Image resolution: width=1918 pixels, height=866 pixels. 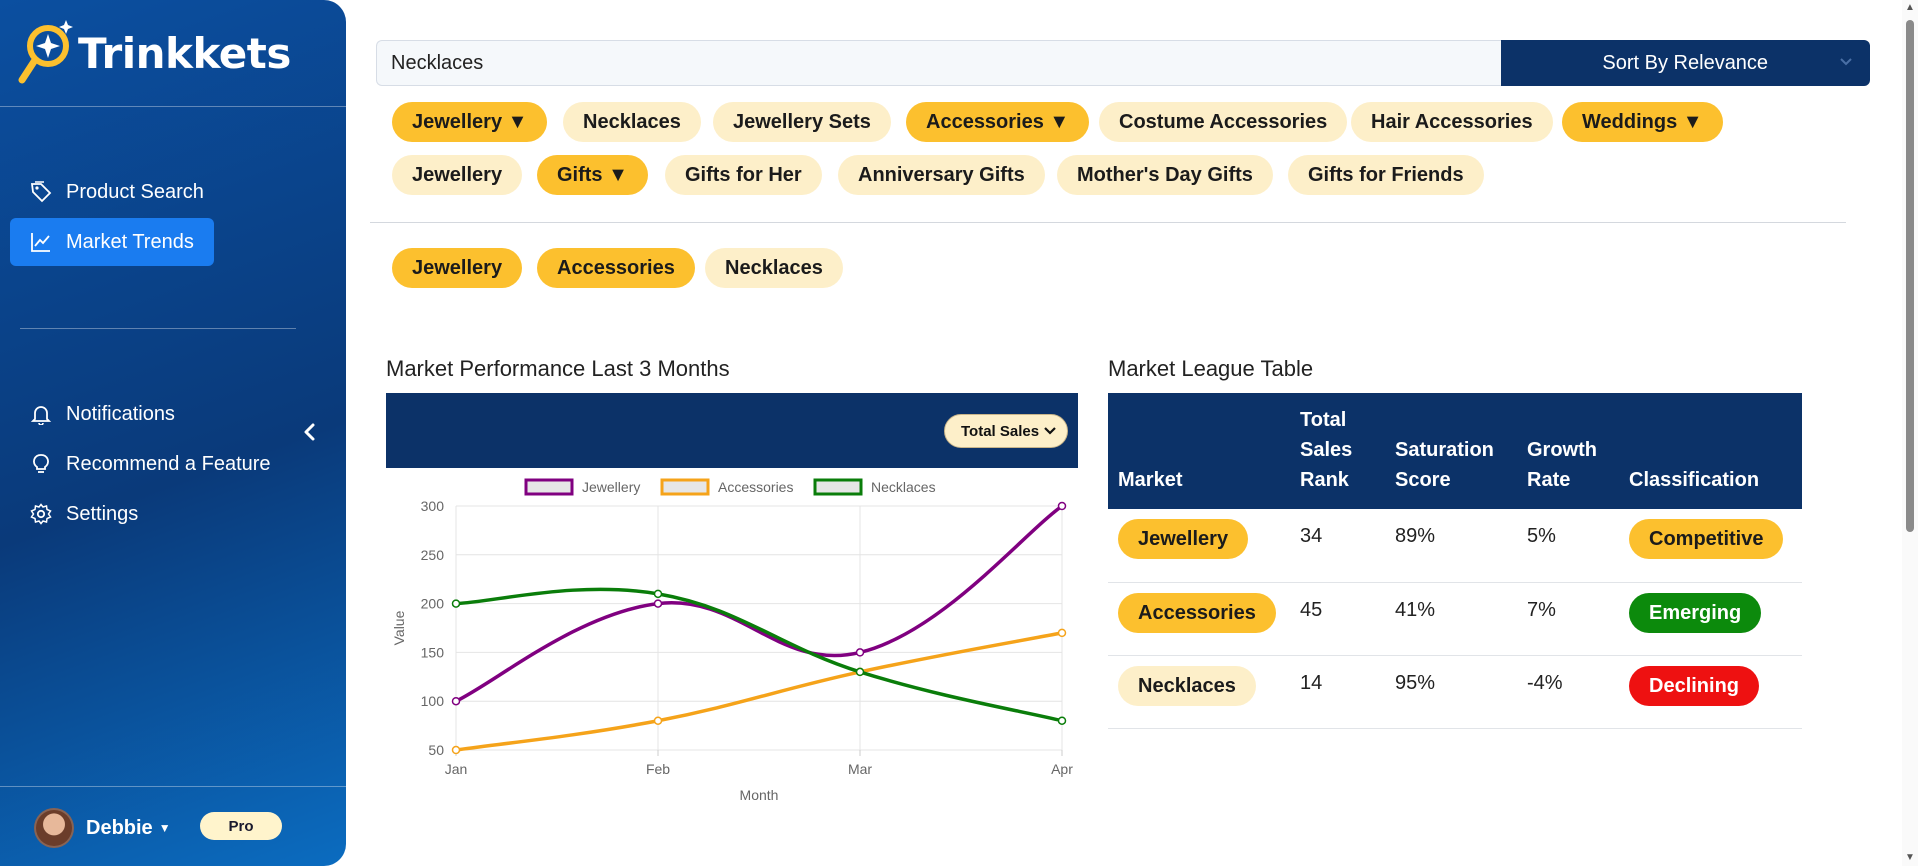 I want to click on status-badge: Competitive, so click(x=1706, y=539).